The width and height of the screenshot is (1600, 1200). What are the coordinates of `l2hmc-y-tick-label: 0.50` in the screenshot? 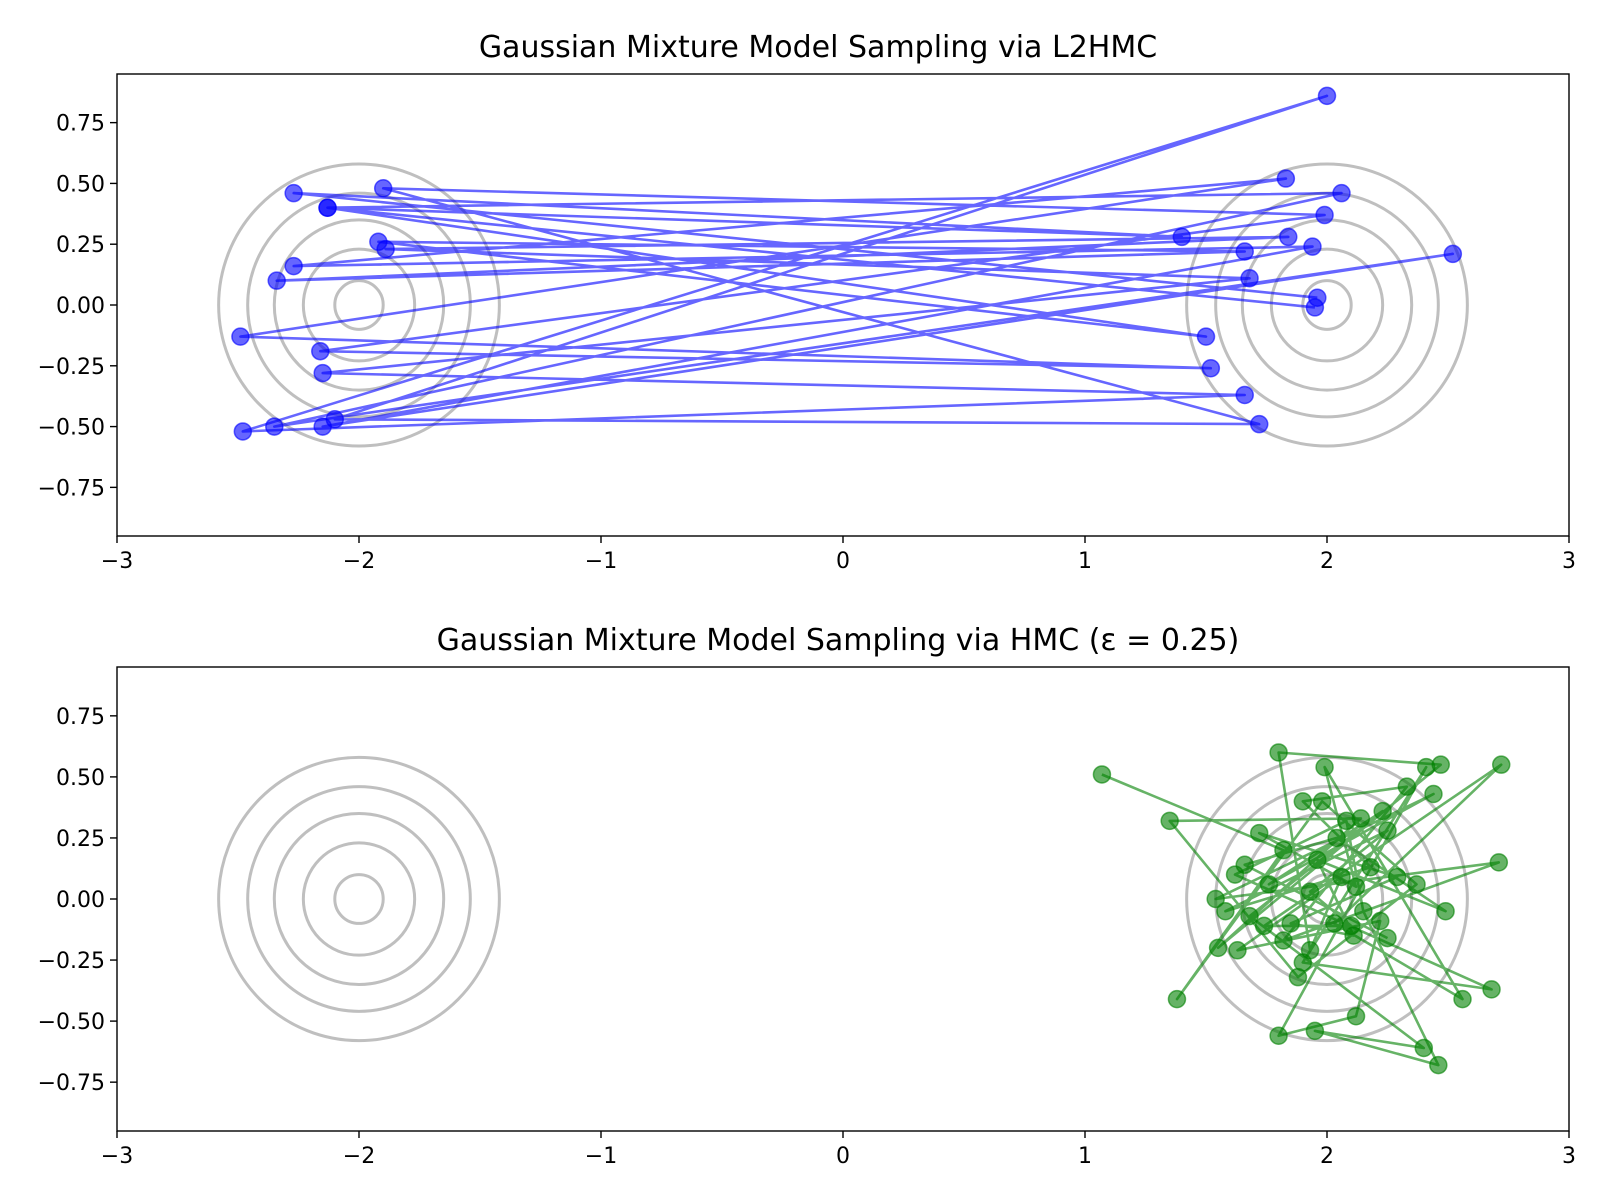 It's located at (80, 184).